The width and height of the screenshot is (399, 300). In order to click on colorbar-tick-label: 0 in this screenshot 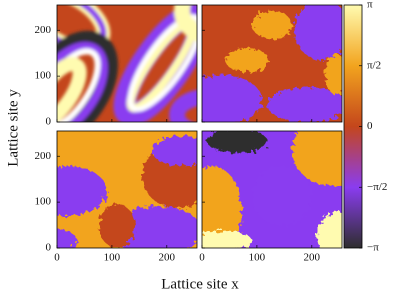, I will do `click(370, 126)`.